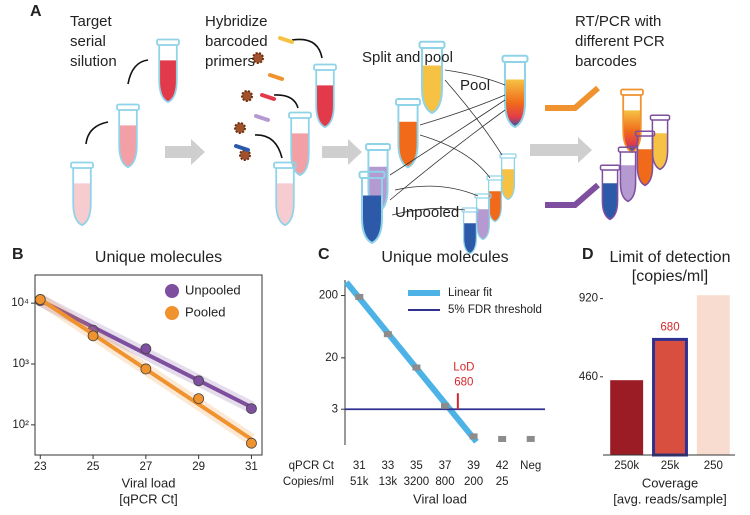 The height and width of the screenshot is (515, 750). Describe the element at coordinates (530, 466) in the screenshot. I see `x-tick-label: Neg` at that location.